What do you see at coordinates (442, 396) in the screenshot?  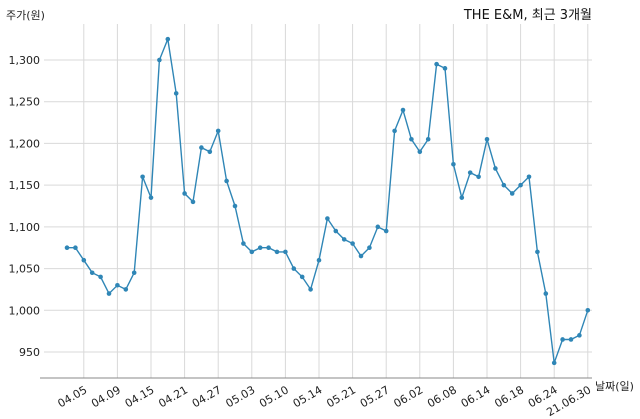 I see `x-tick-label: 06.08` at bounding box center [442, 396].